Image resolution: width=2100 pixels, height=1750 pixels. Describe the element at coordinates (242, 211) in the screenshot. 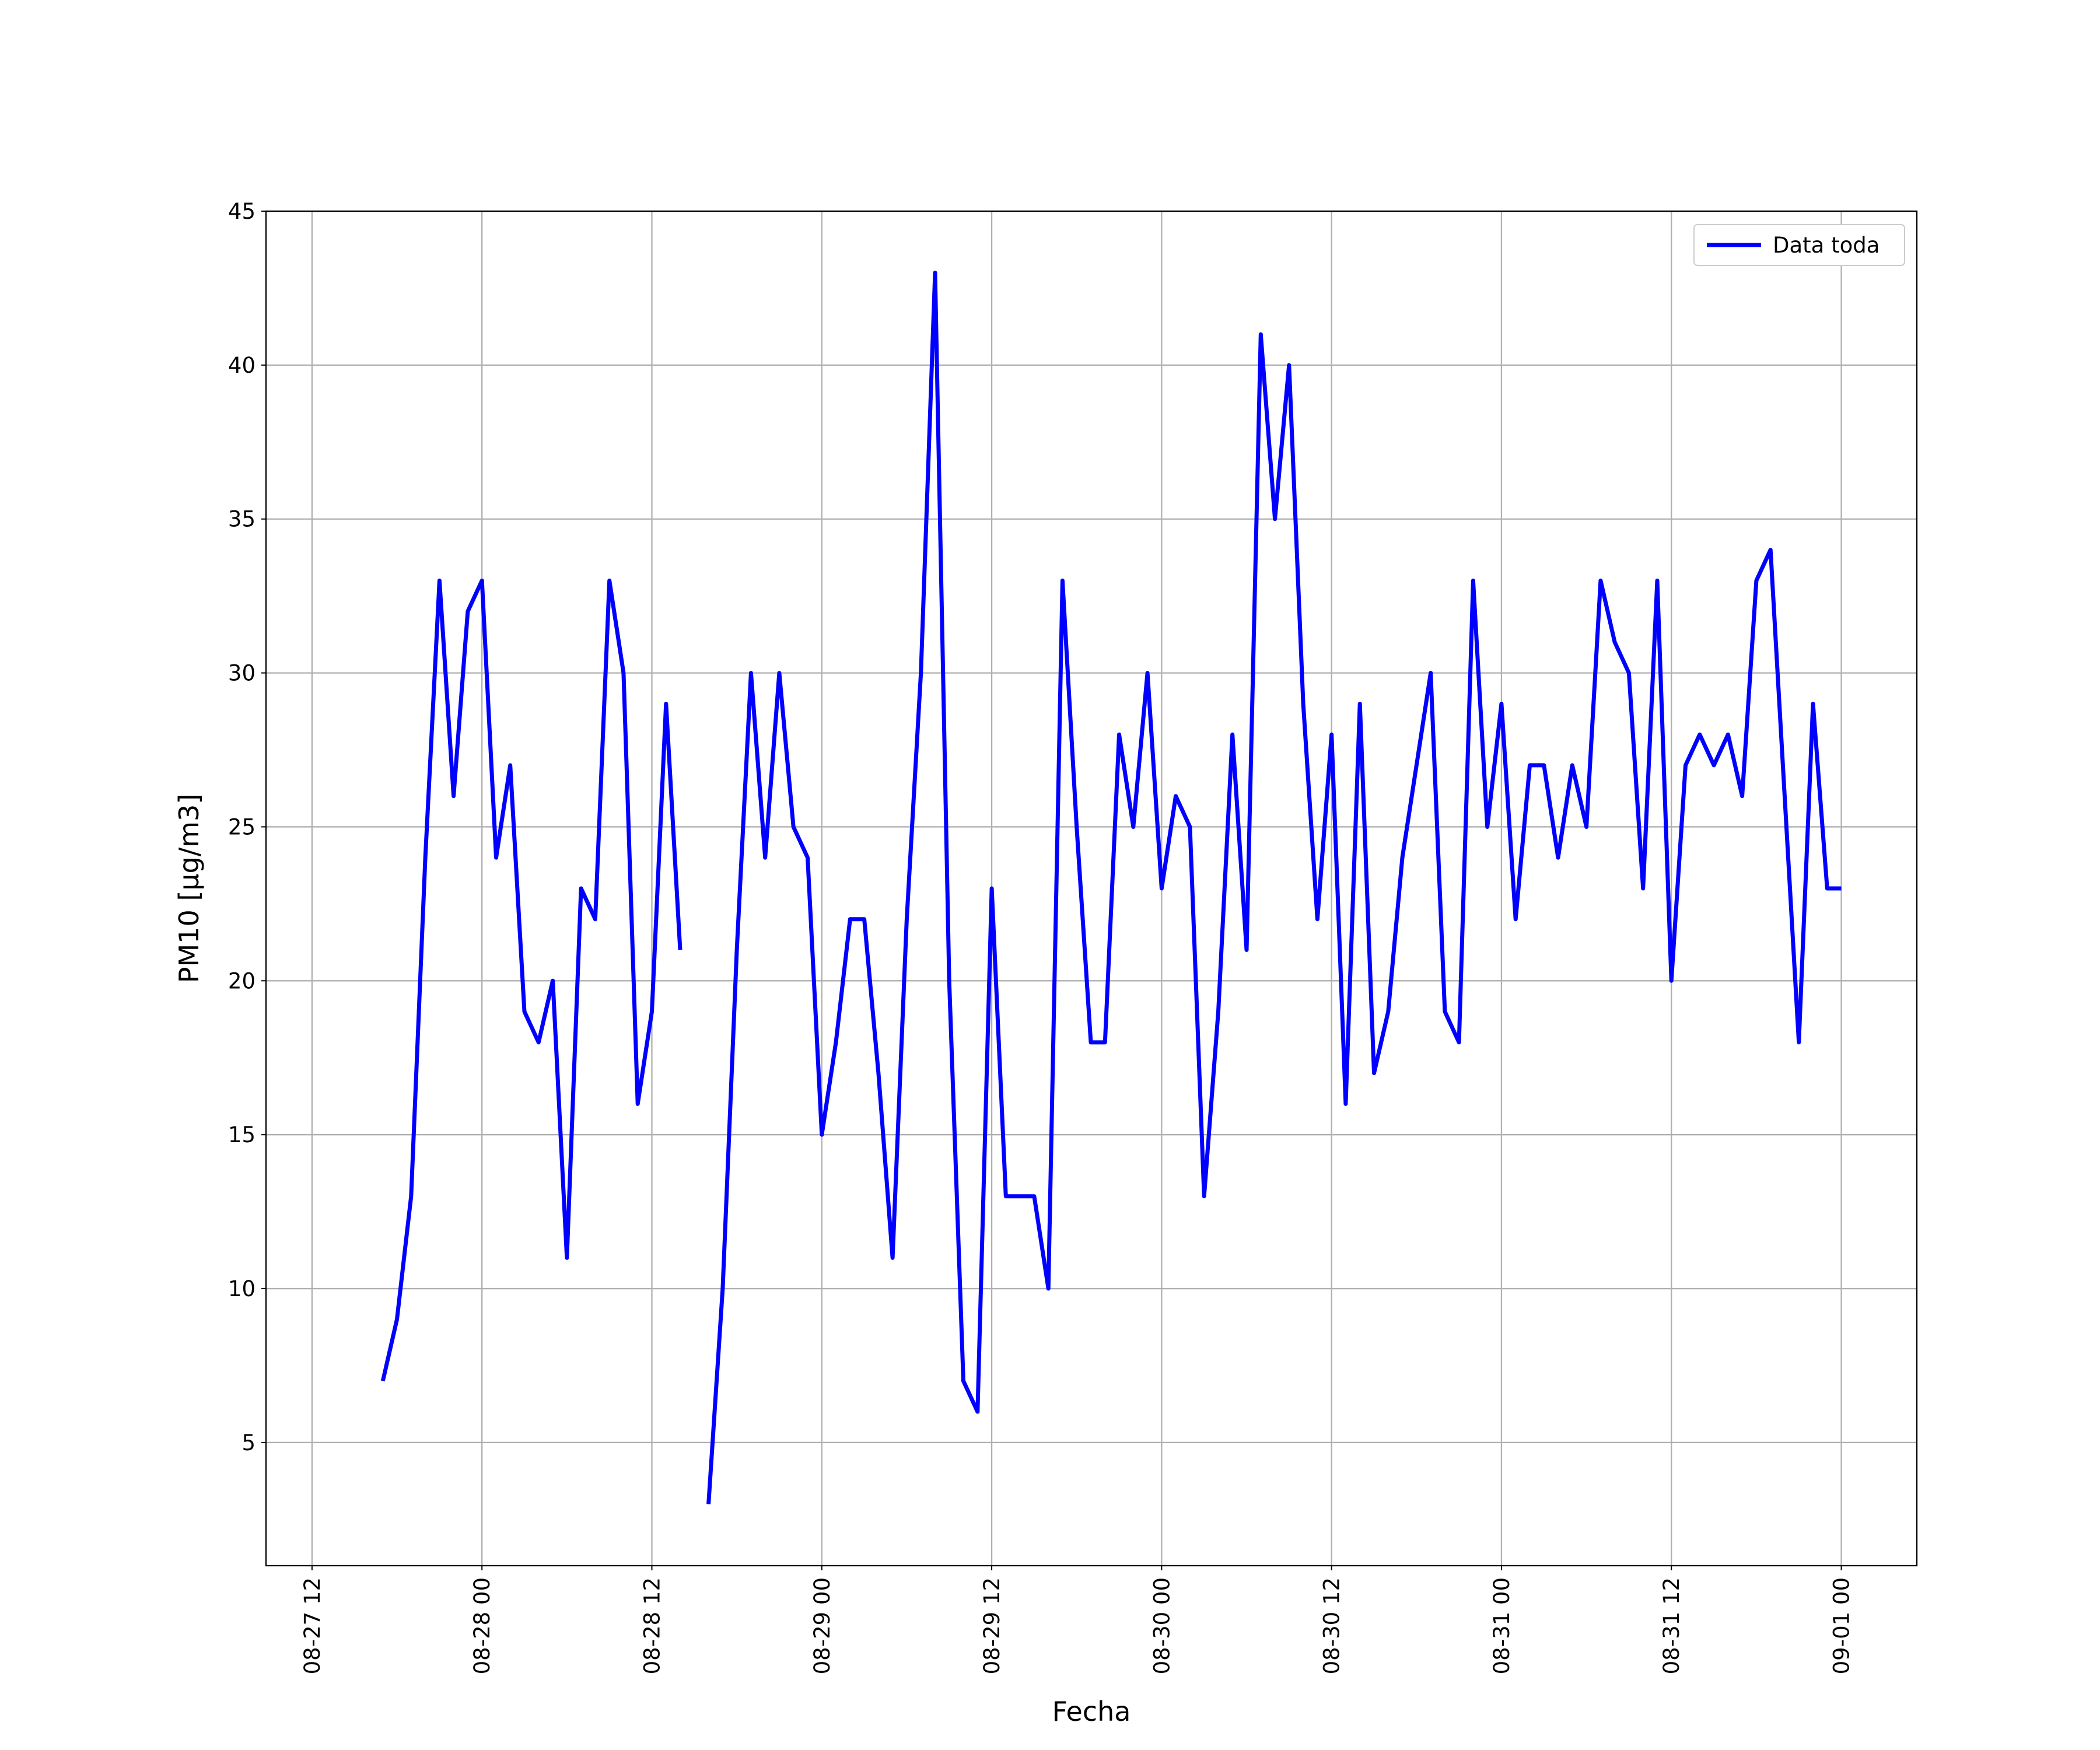

I see `y-tick-label: 45` at that location.